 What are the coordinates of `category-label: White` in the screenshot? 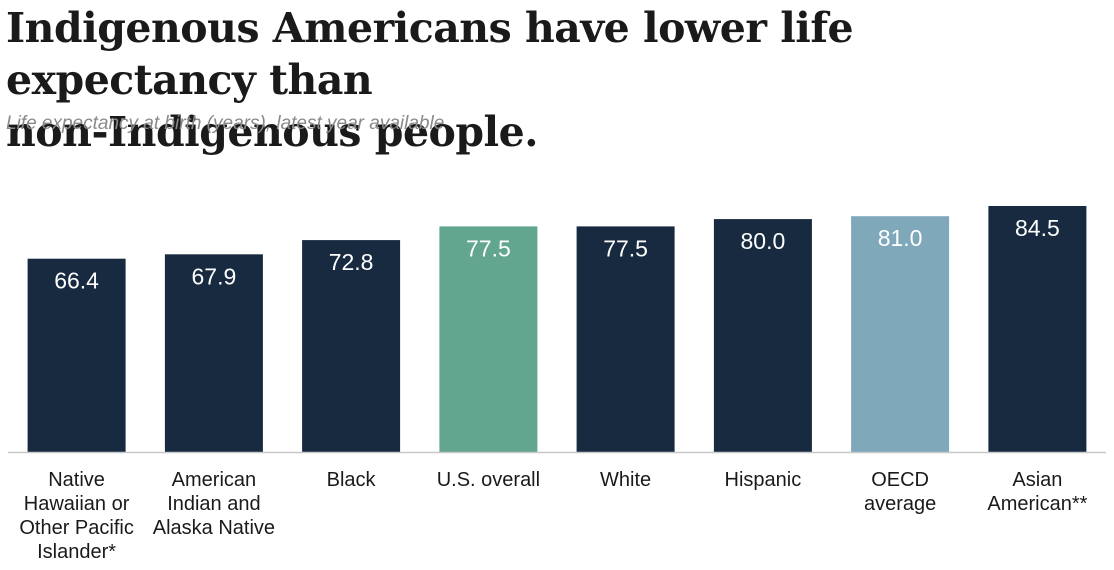 It's located at (625, 480).